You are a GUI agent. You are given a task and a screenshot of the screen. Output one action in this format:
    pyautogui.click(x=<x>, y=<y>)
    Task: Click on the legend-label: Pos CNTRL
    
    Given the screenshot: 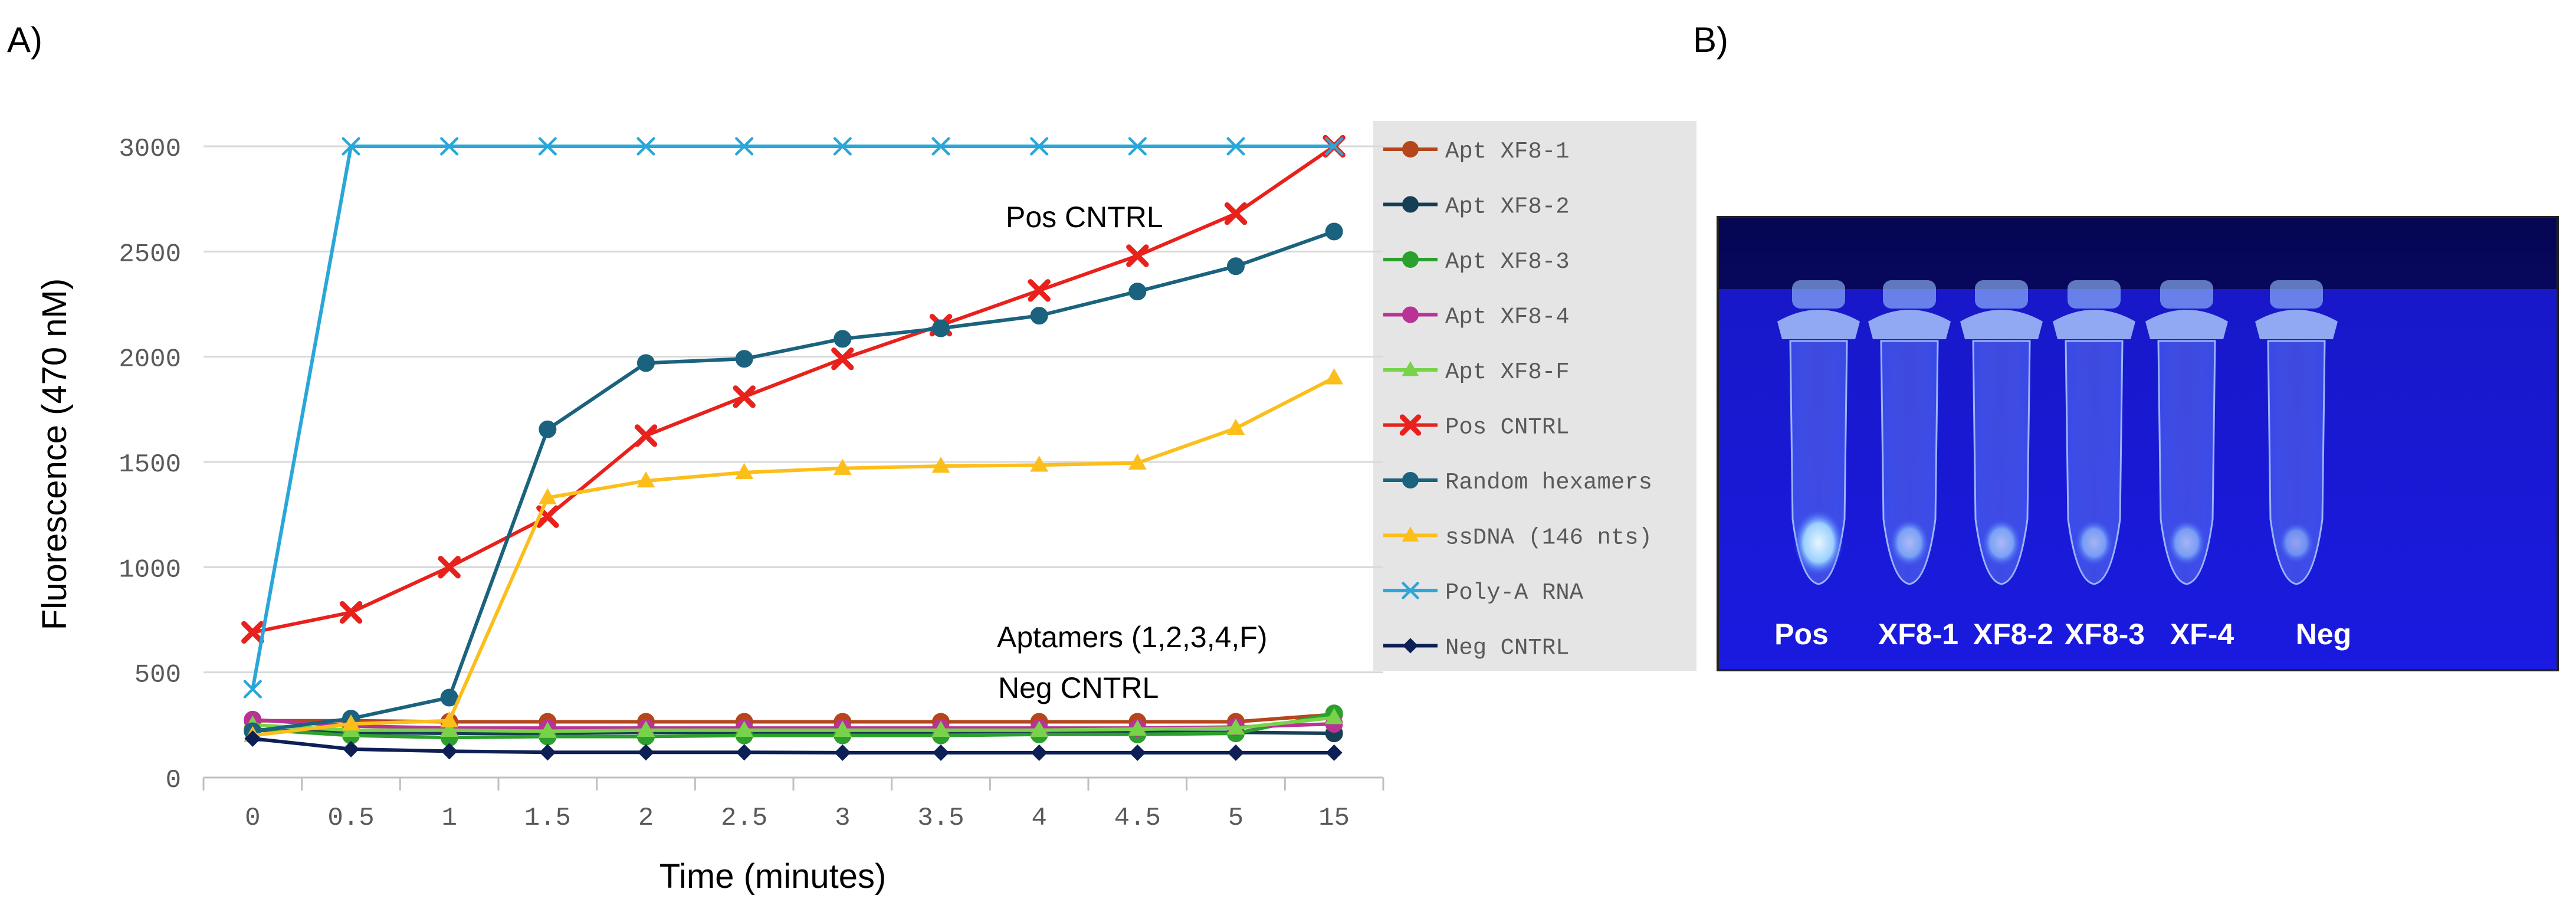 What is the action you would take?
    pyautogui.click(x=1507, y=428)
    